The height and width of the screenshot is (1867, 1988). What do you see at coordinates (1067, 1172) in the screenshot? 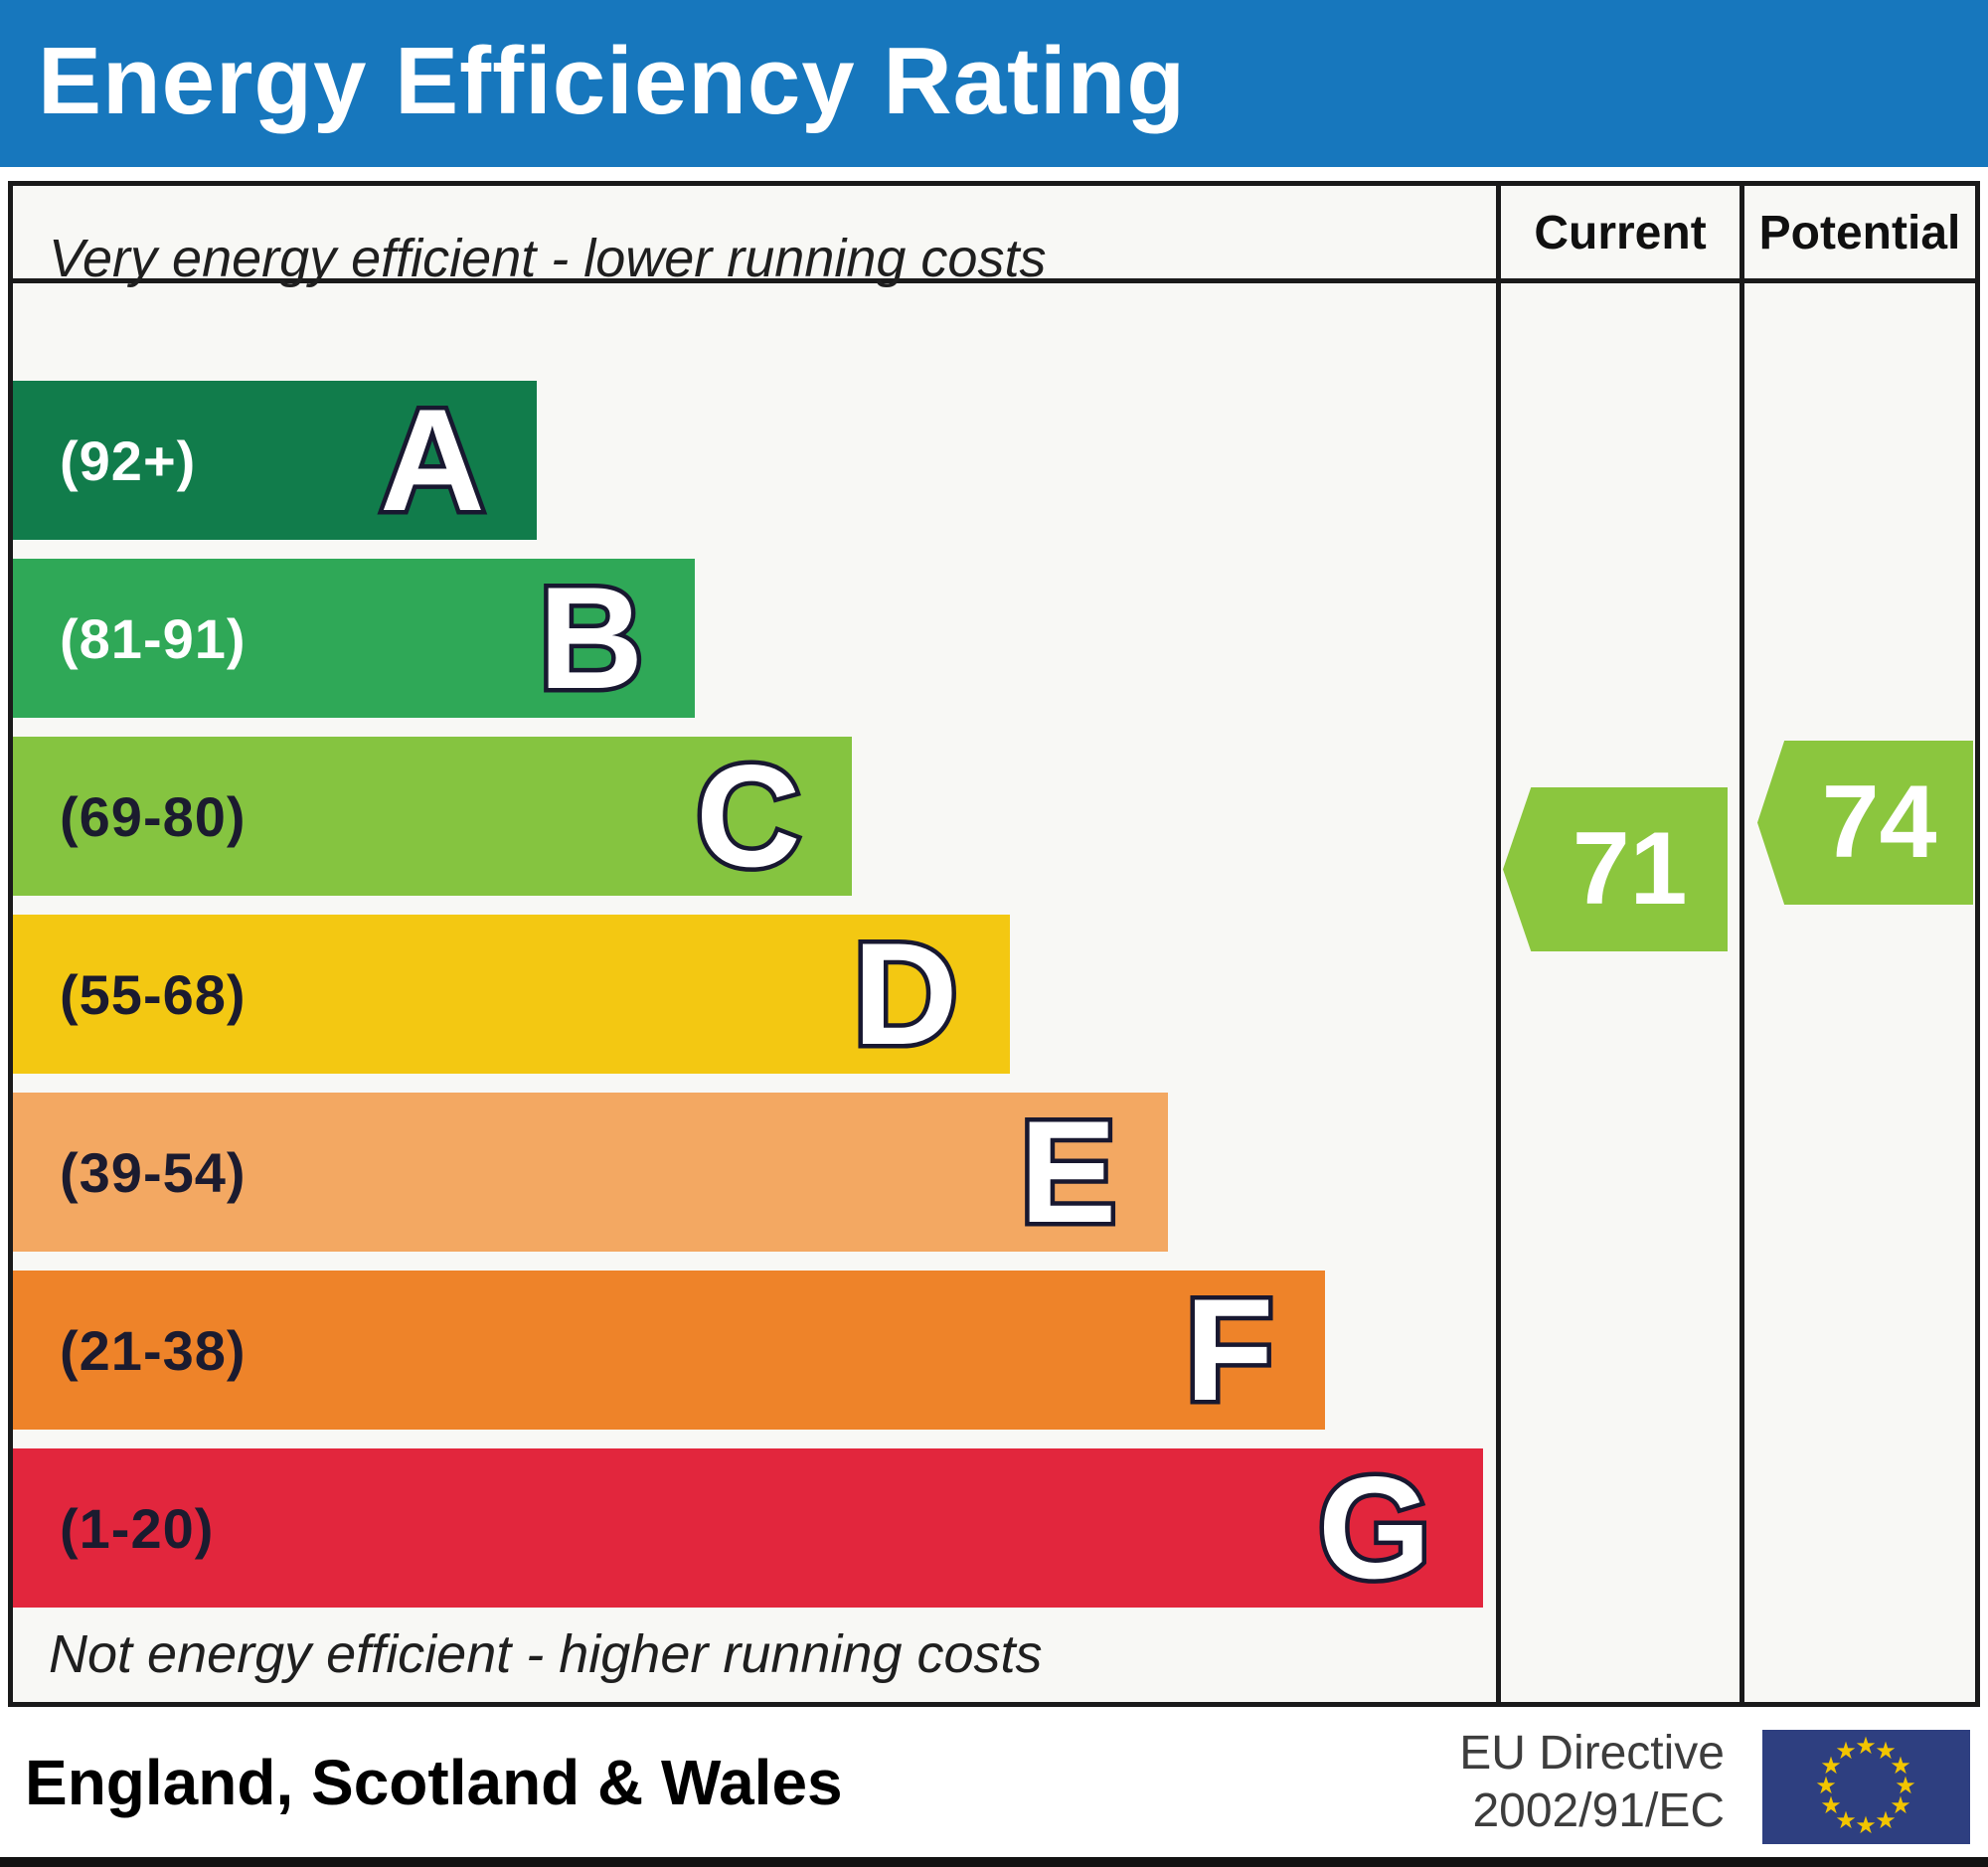
I see `band-letter: E` at bounding box center [1067, 1172].